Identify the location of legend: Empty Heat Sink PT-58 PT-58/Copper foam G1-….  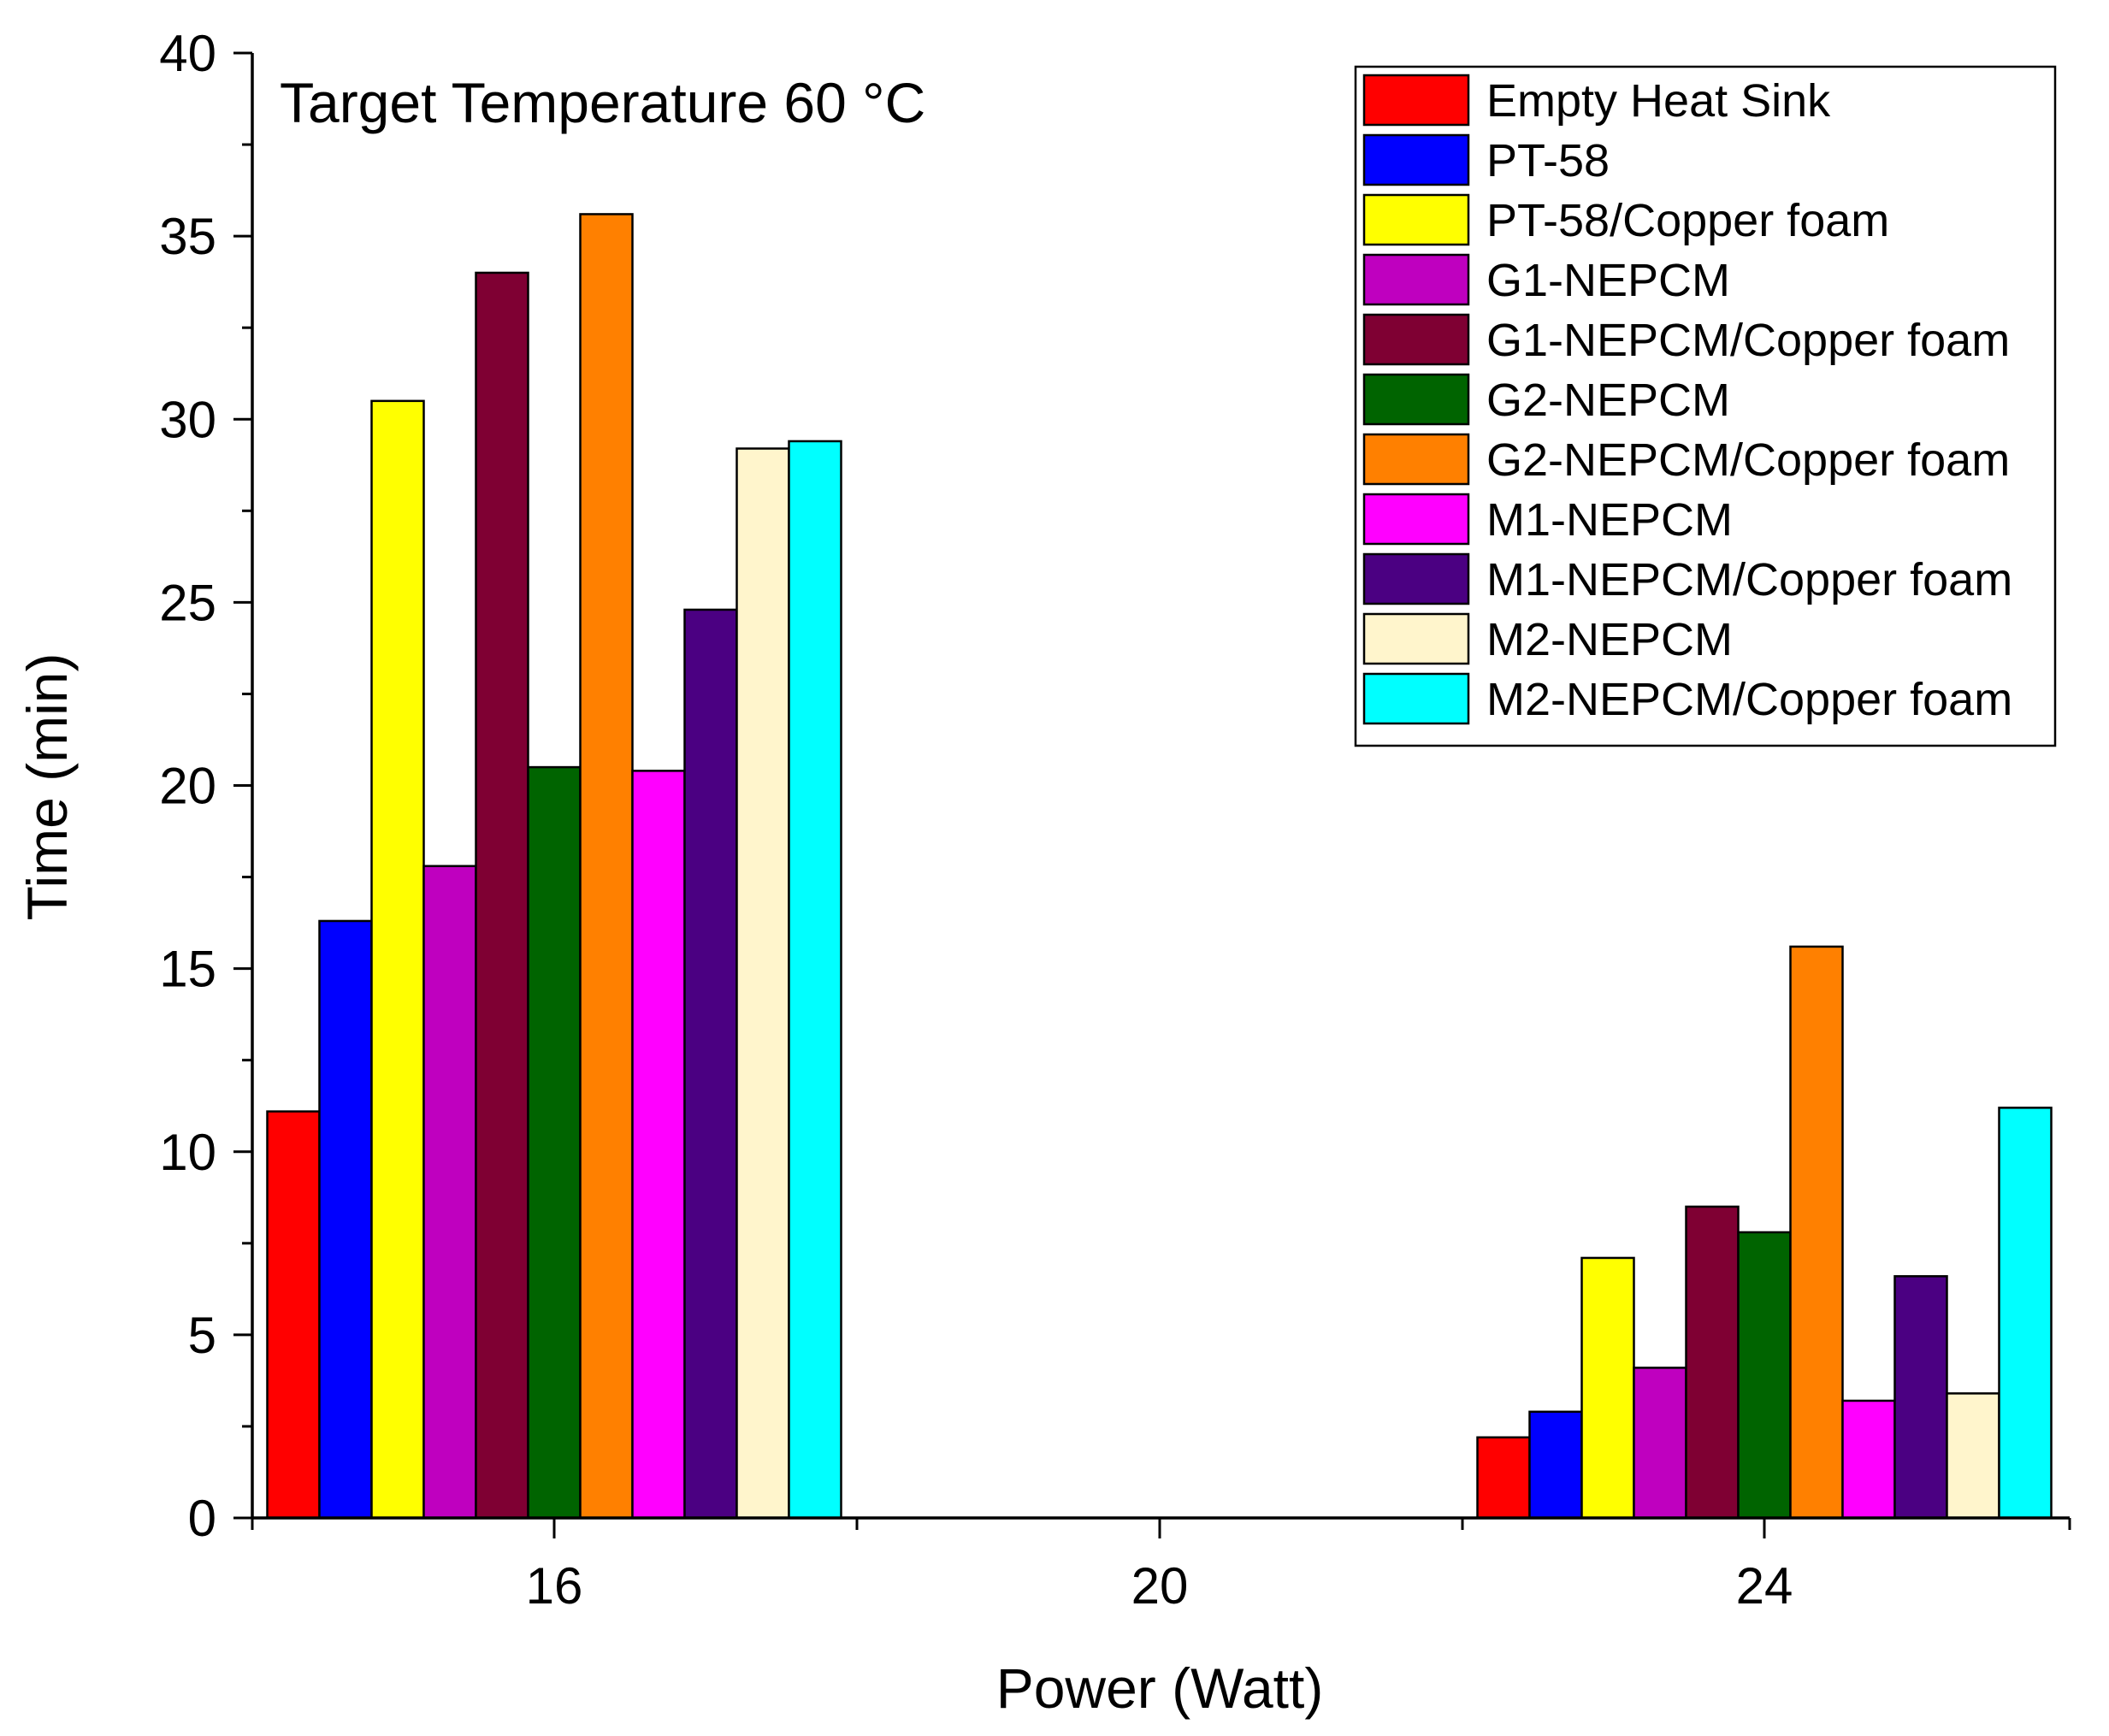
(1705, 406).